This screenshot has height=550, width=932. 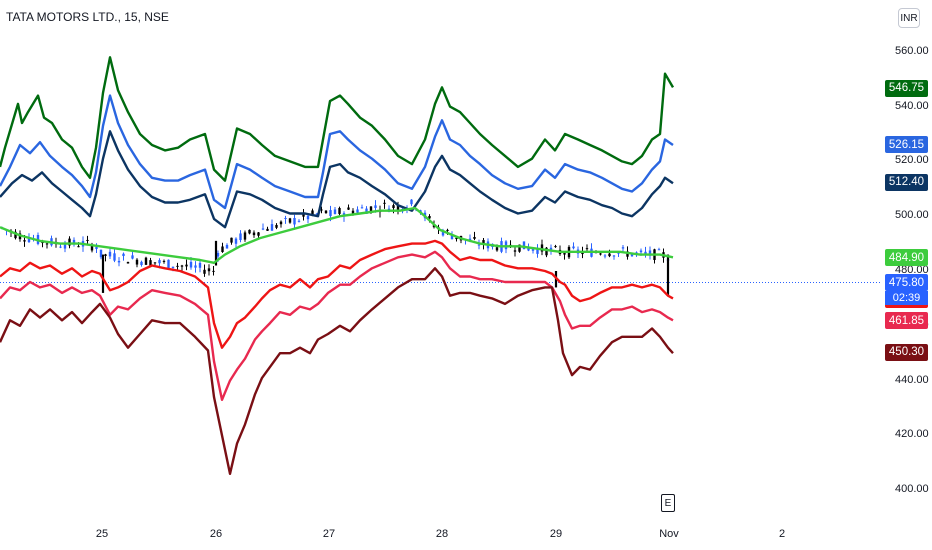 I want to click on currency-button: INR, so click(x=909, y=18).